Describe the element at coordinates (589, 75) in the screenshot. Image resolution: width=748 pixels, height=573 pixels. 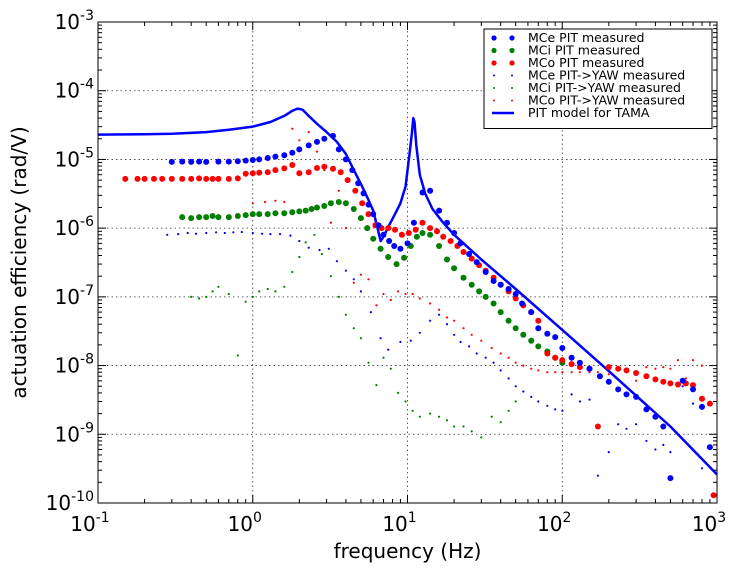
I see `legend-item: MCe PIT->YAW measured` at that location.